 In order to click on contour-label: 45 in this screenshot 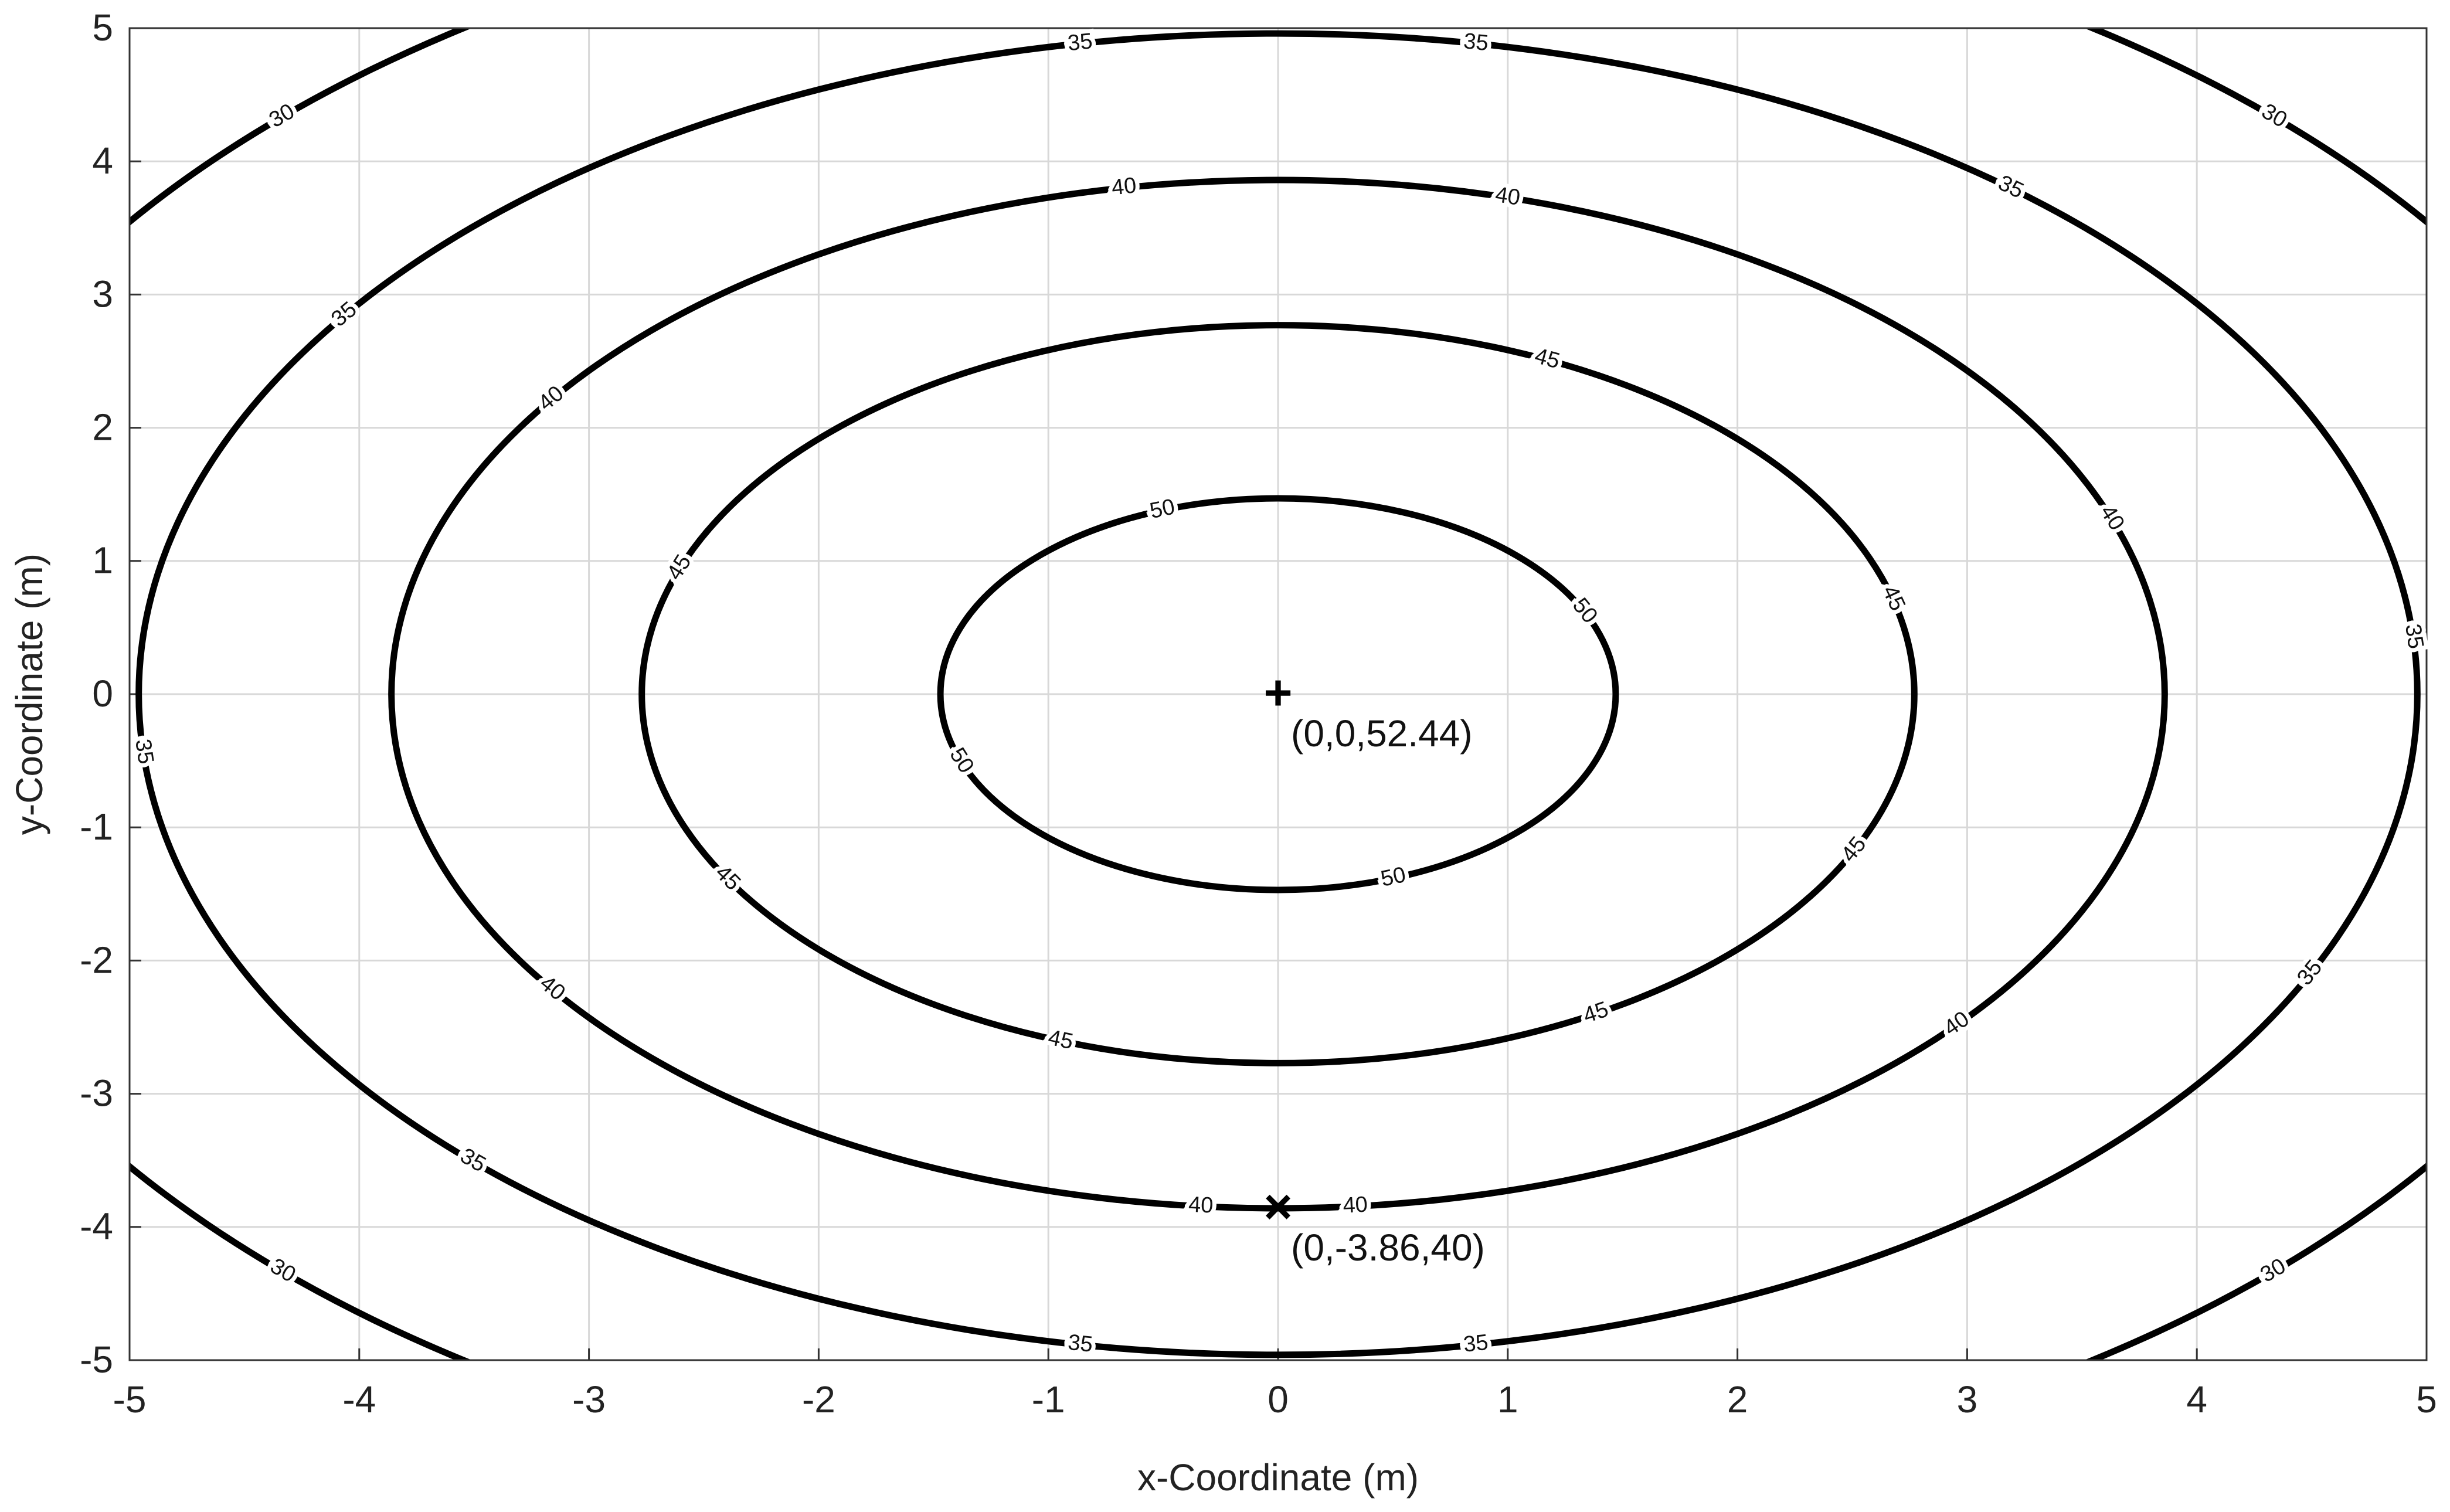, I will do `click(1060, 1040)`.